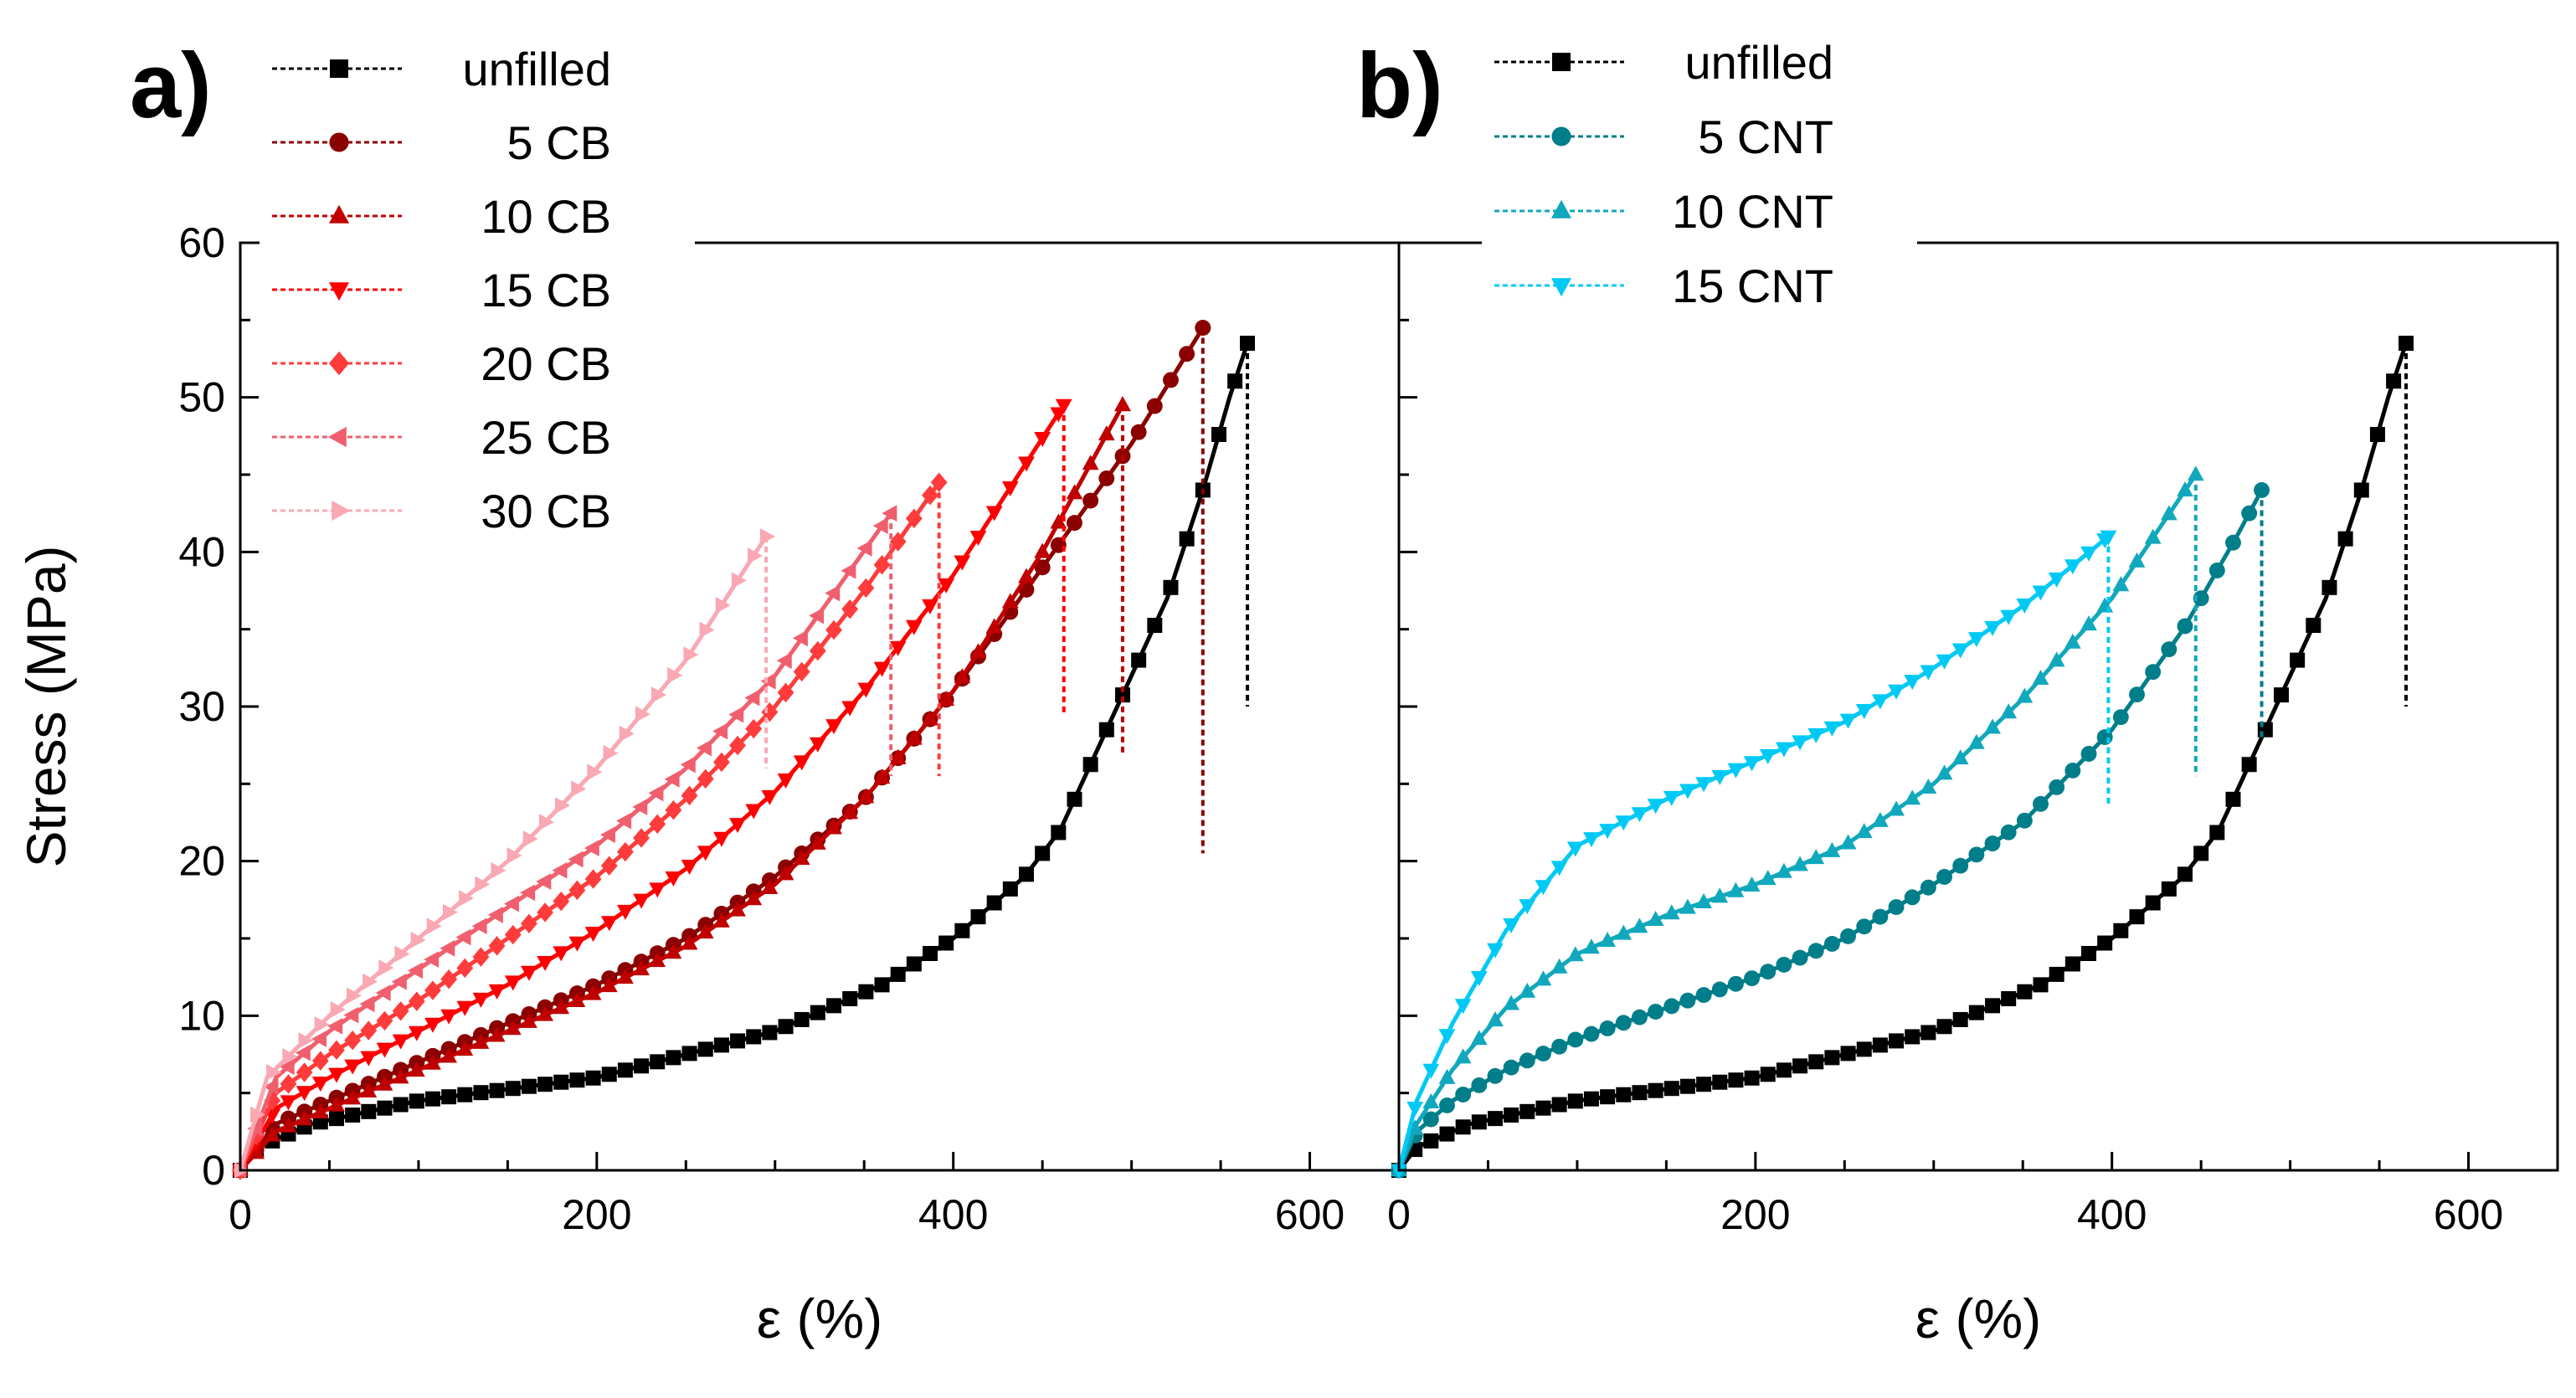  Describe the element at coordinates (1752, 286) in the screenshot. I see `legend-label: 15 CNT` at that location.